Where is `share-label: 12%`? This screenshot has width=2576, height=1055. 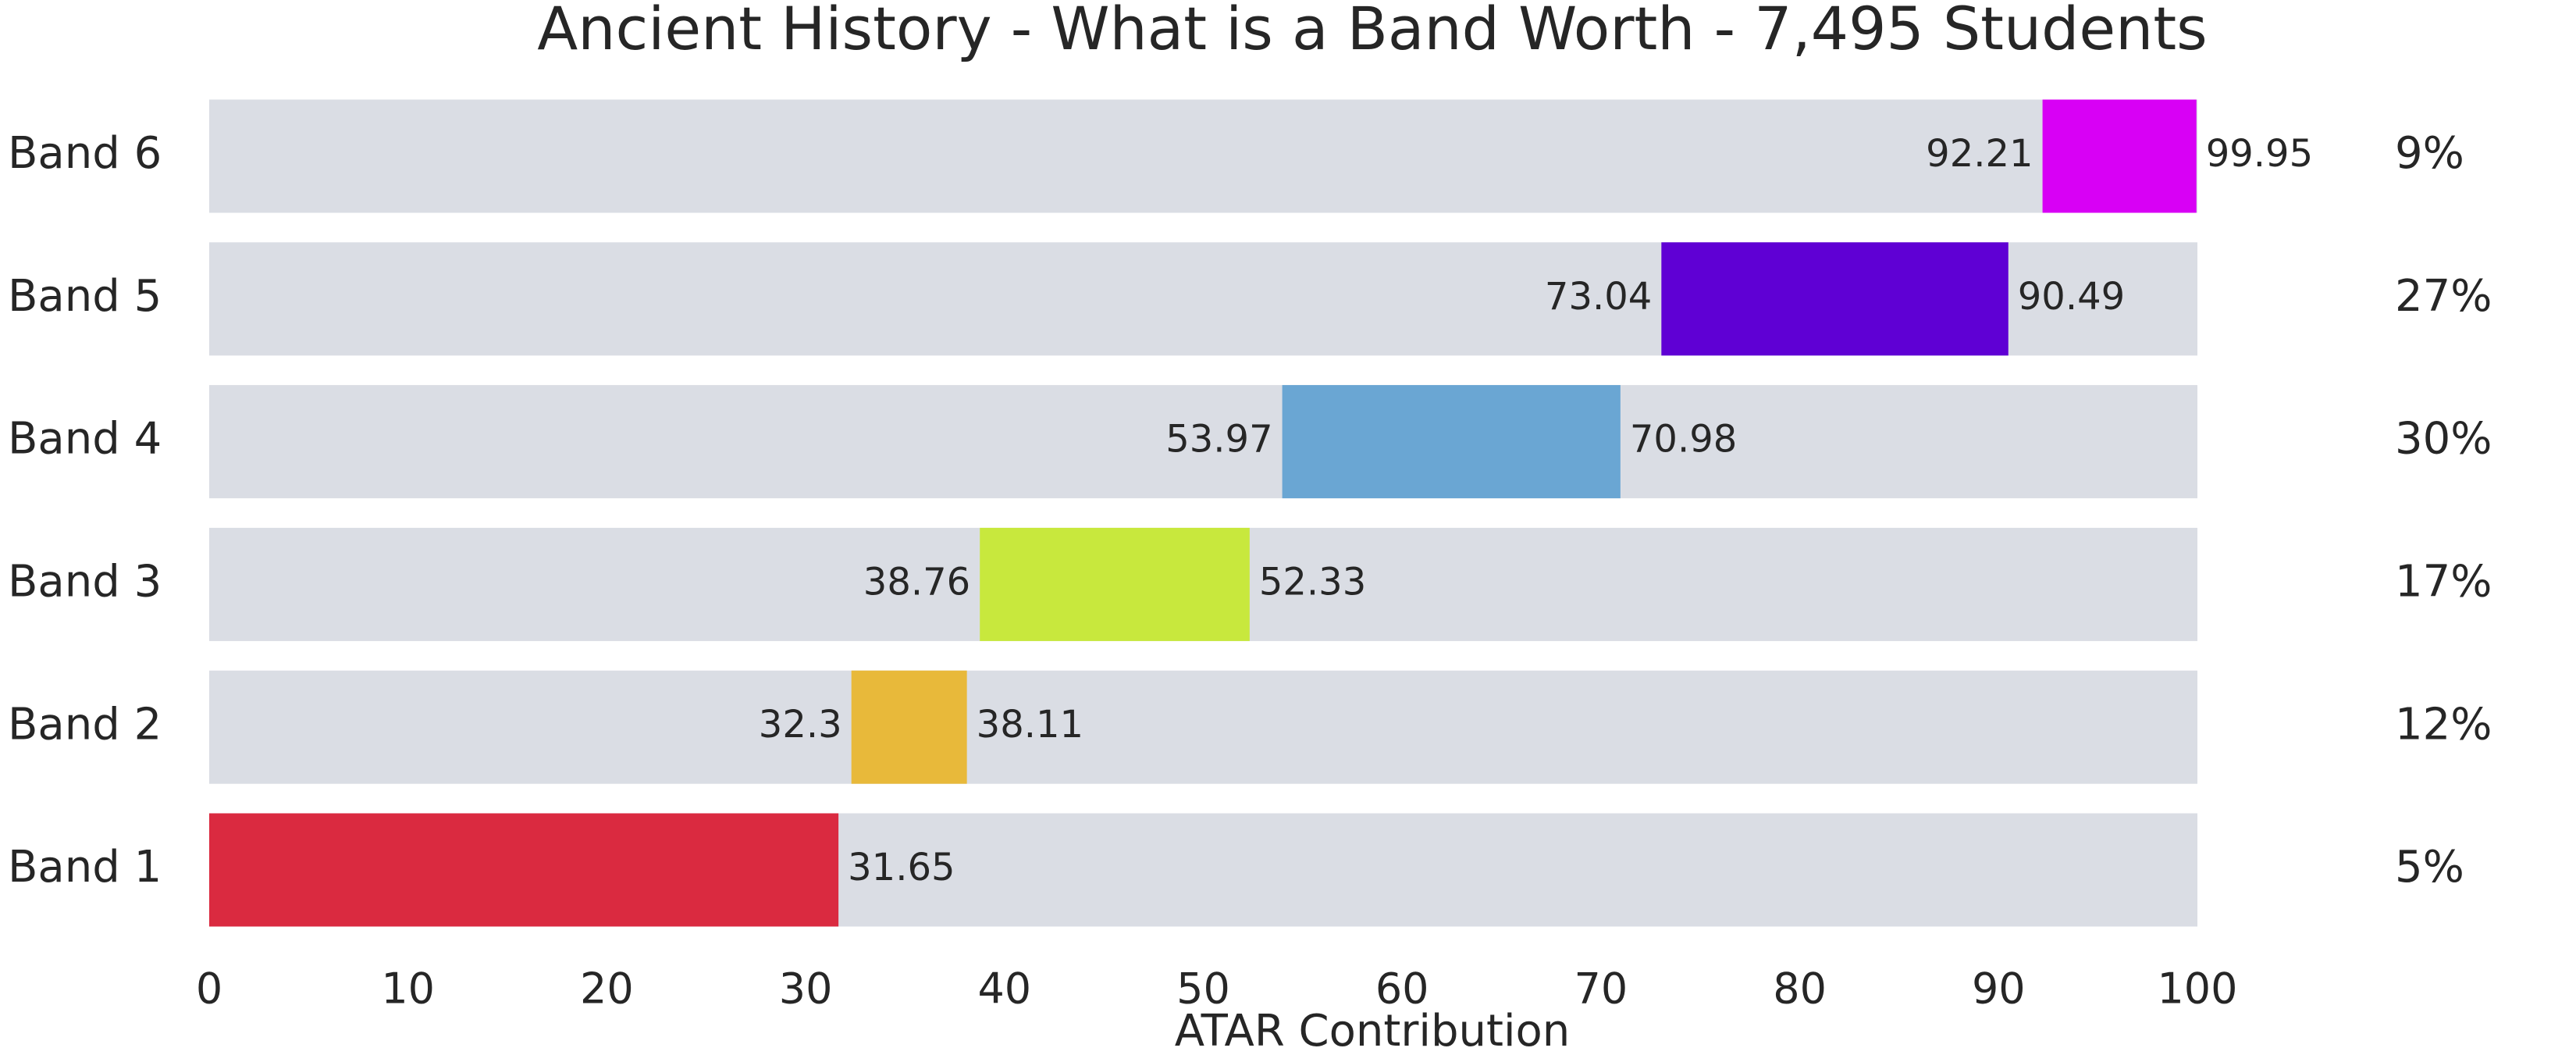 share-label: 12% is located at coordinates (2443, 724).